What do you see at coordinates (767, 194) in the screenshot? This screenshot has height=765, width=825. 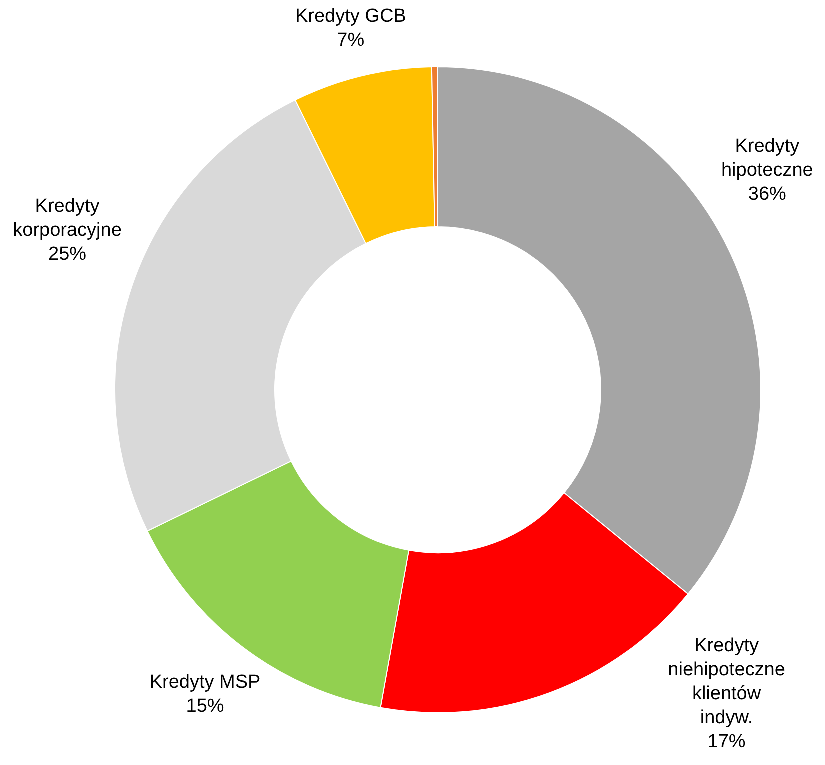 I see `data-label: 36%` at bounding box center [767, 194].